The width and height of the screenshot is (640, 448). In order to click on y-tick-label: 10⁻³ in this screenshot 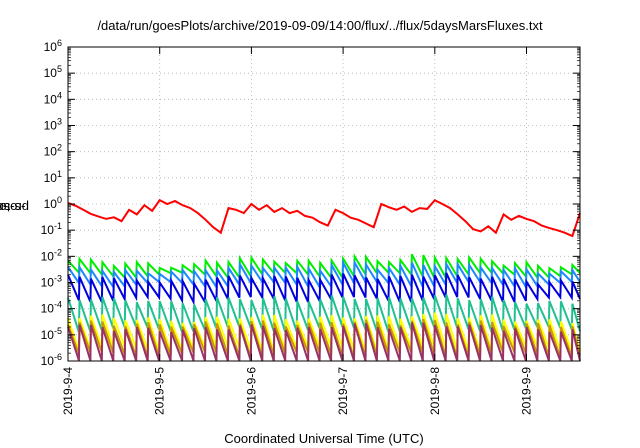, I will do `click(51, 282)`.